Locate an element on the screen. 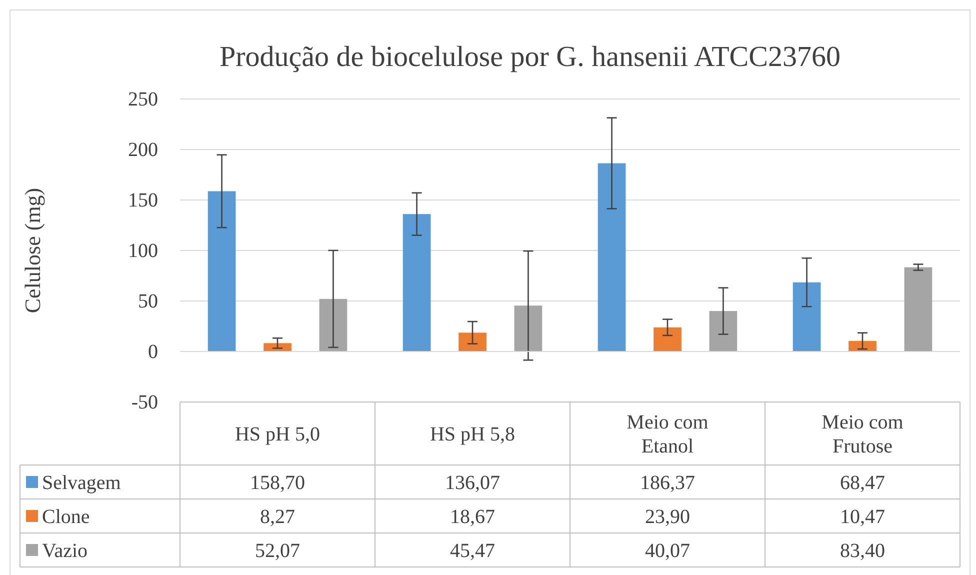 The width and height of the screenshot is (976, 575). chart-title: Produção de biocelulose por G. hansenii ATCC23760 is located at coordinates (530, 57).